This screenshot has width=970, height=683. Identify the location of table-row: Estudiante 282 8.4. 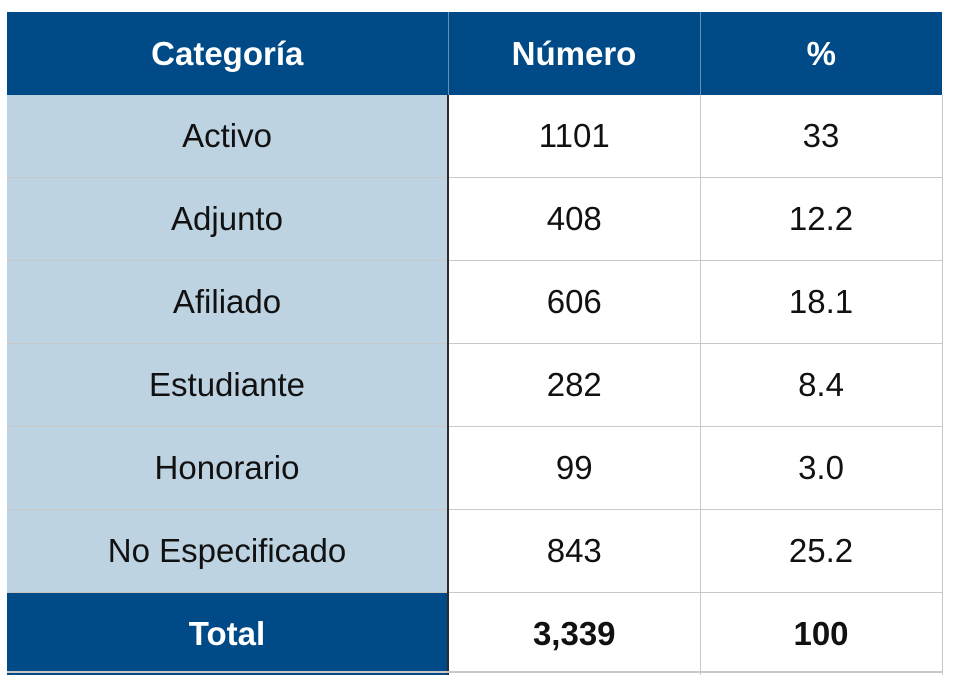
(475, 385).